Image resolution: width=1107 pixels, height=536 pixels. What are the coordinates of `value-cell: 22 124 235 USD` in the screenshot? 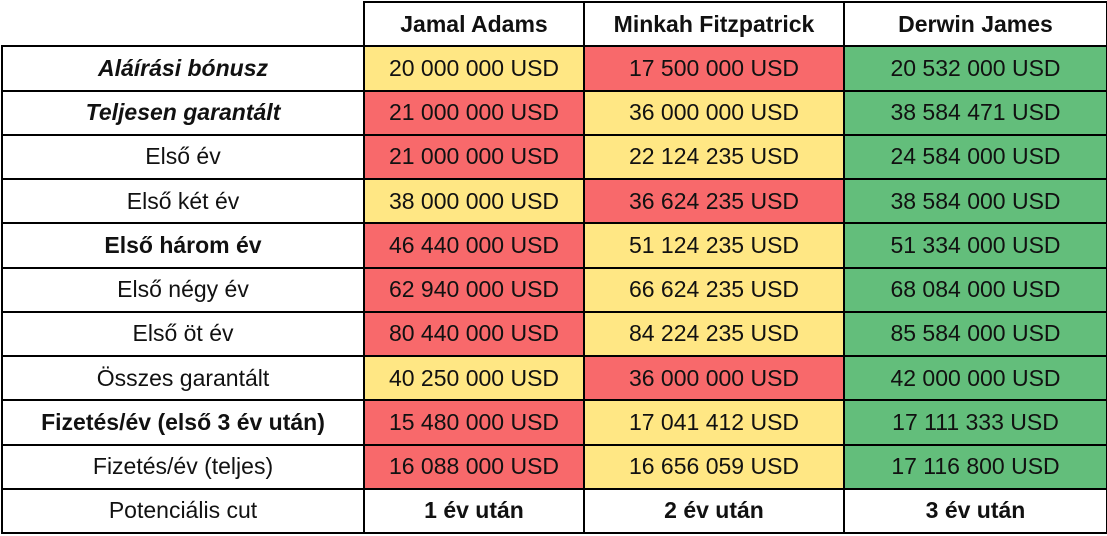 It's located at (714, 157).